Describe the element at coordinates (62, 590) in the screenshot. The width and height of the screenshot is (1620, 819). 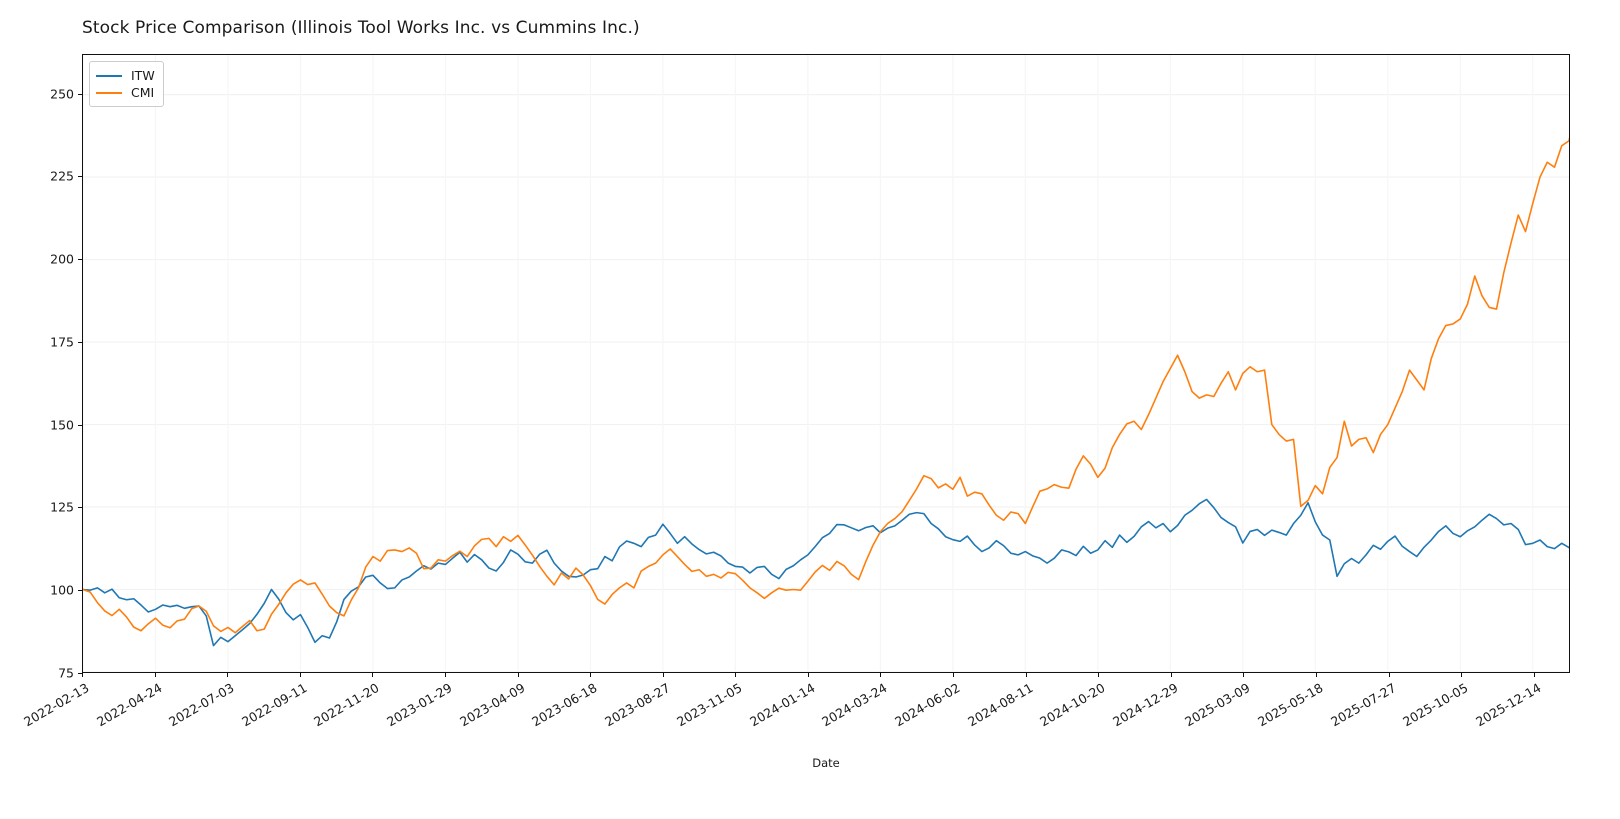
I see `y-tick-label: 100` at that location.